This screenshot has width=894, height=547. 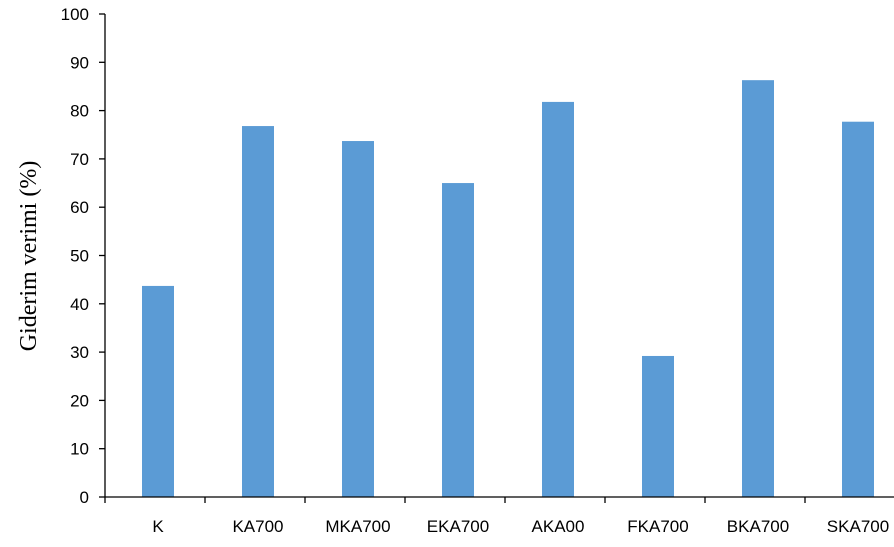 I want to click on x-tick-label: AKA00, so click(x=558, y=526).